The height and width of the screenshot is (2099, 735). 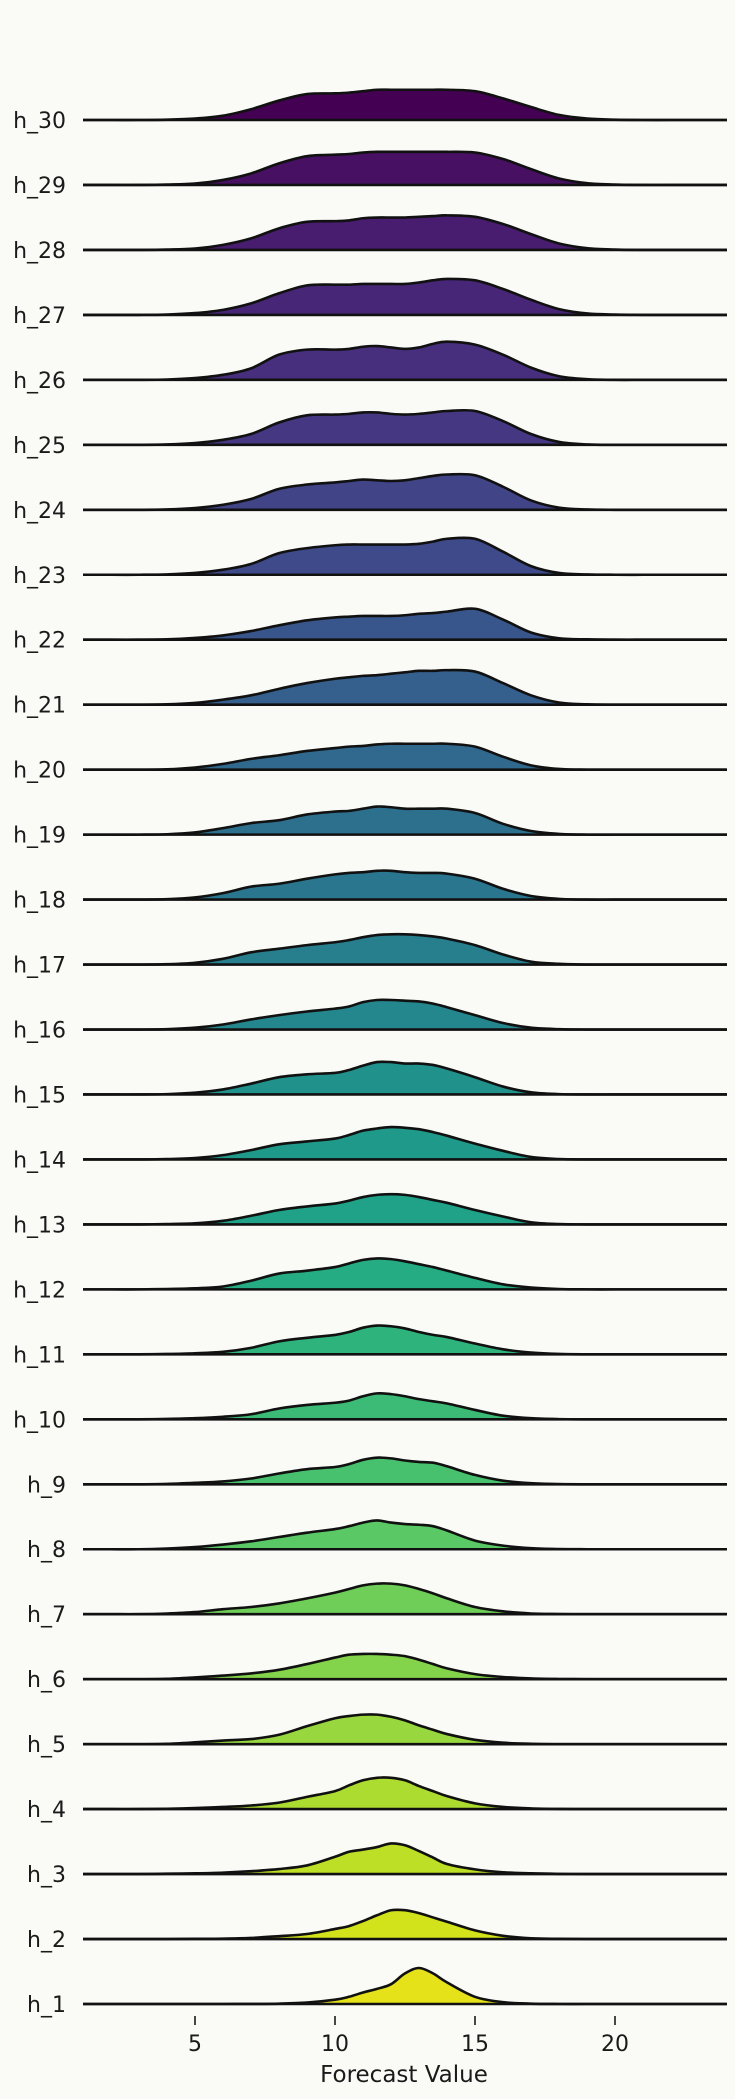 I want to click on row-label: h_25, so click(x=39, y=446).